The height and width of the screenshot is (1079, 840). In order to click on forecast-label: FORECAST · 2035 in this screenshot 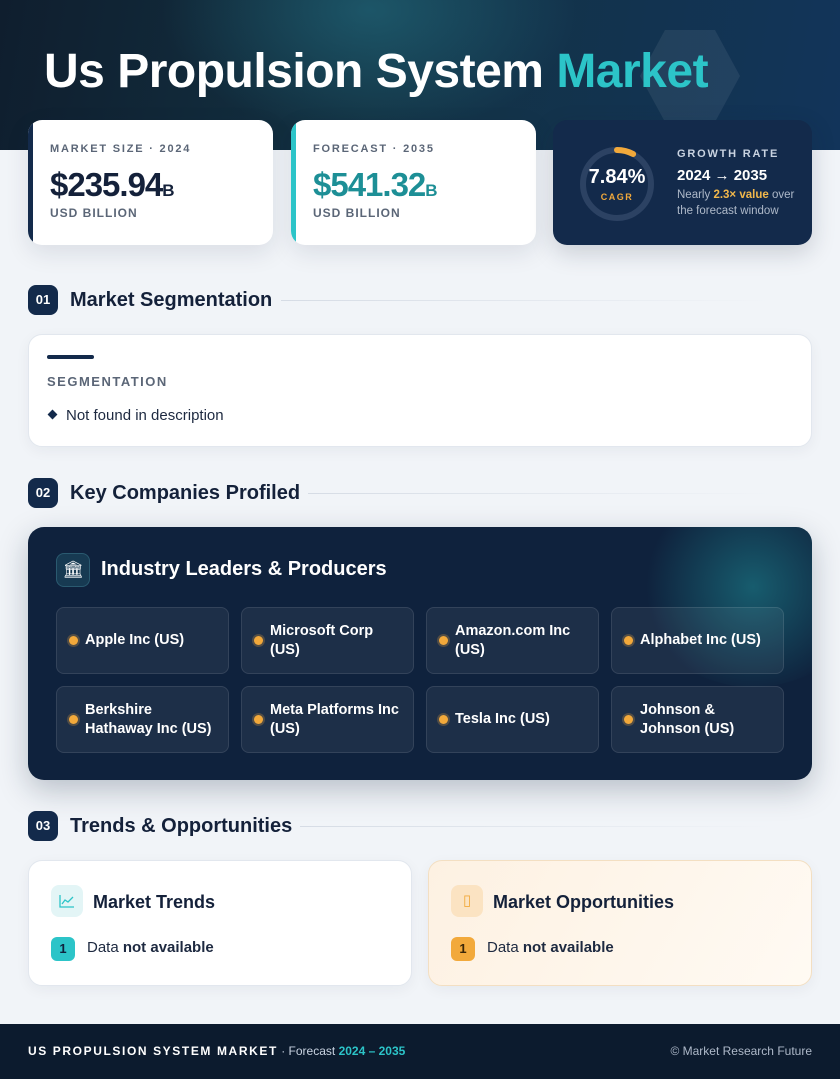, I will do `click(374, 149)`.